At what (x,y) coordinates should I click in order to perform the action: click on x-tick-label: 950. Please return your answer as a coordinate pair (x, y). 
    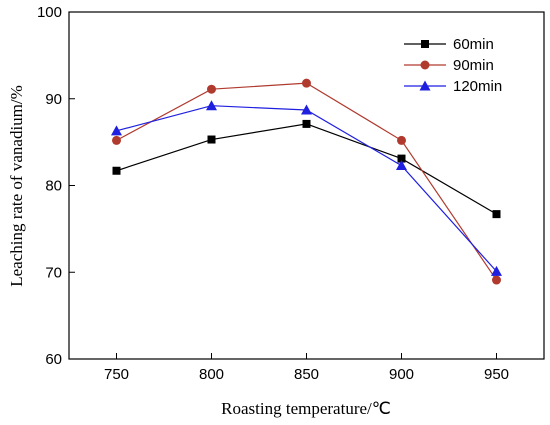
    Looking at the image, I should click on (496, 374).